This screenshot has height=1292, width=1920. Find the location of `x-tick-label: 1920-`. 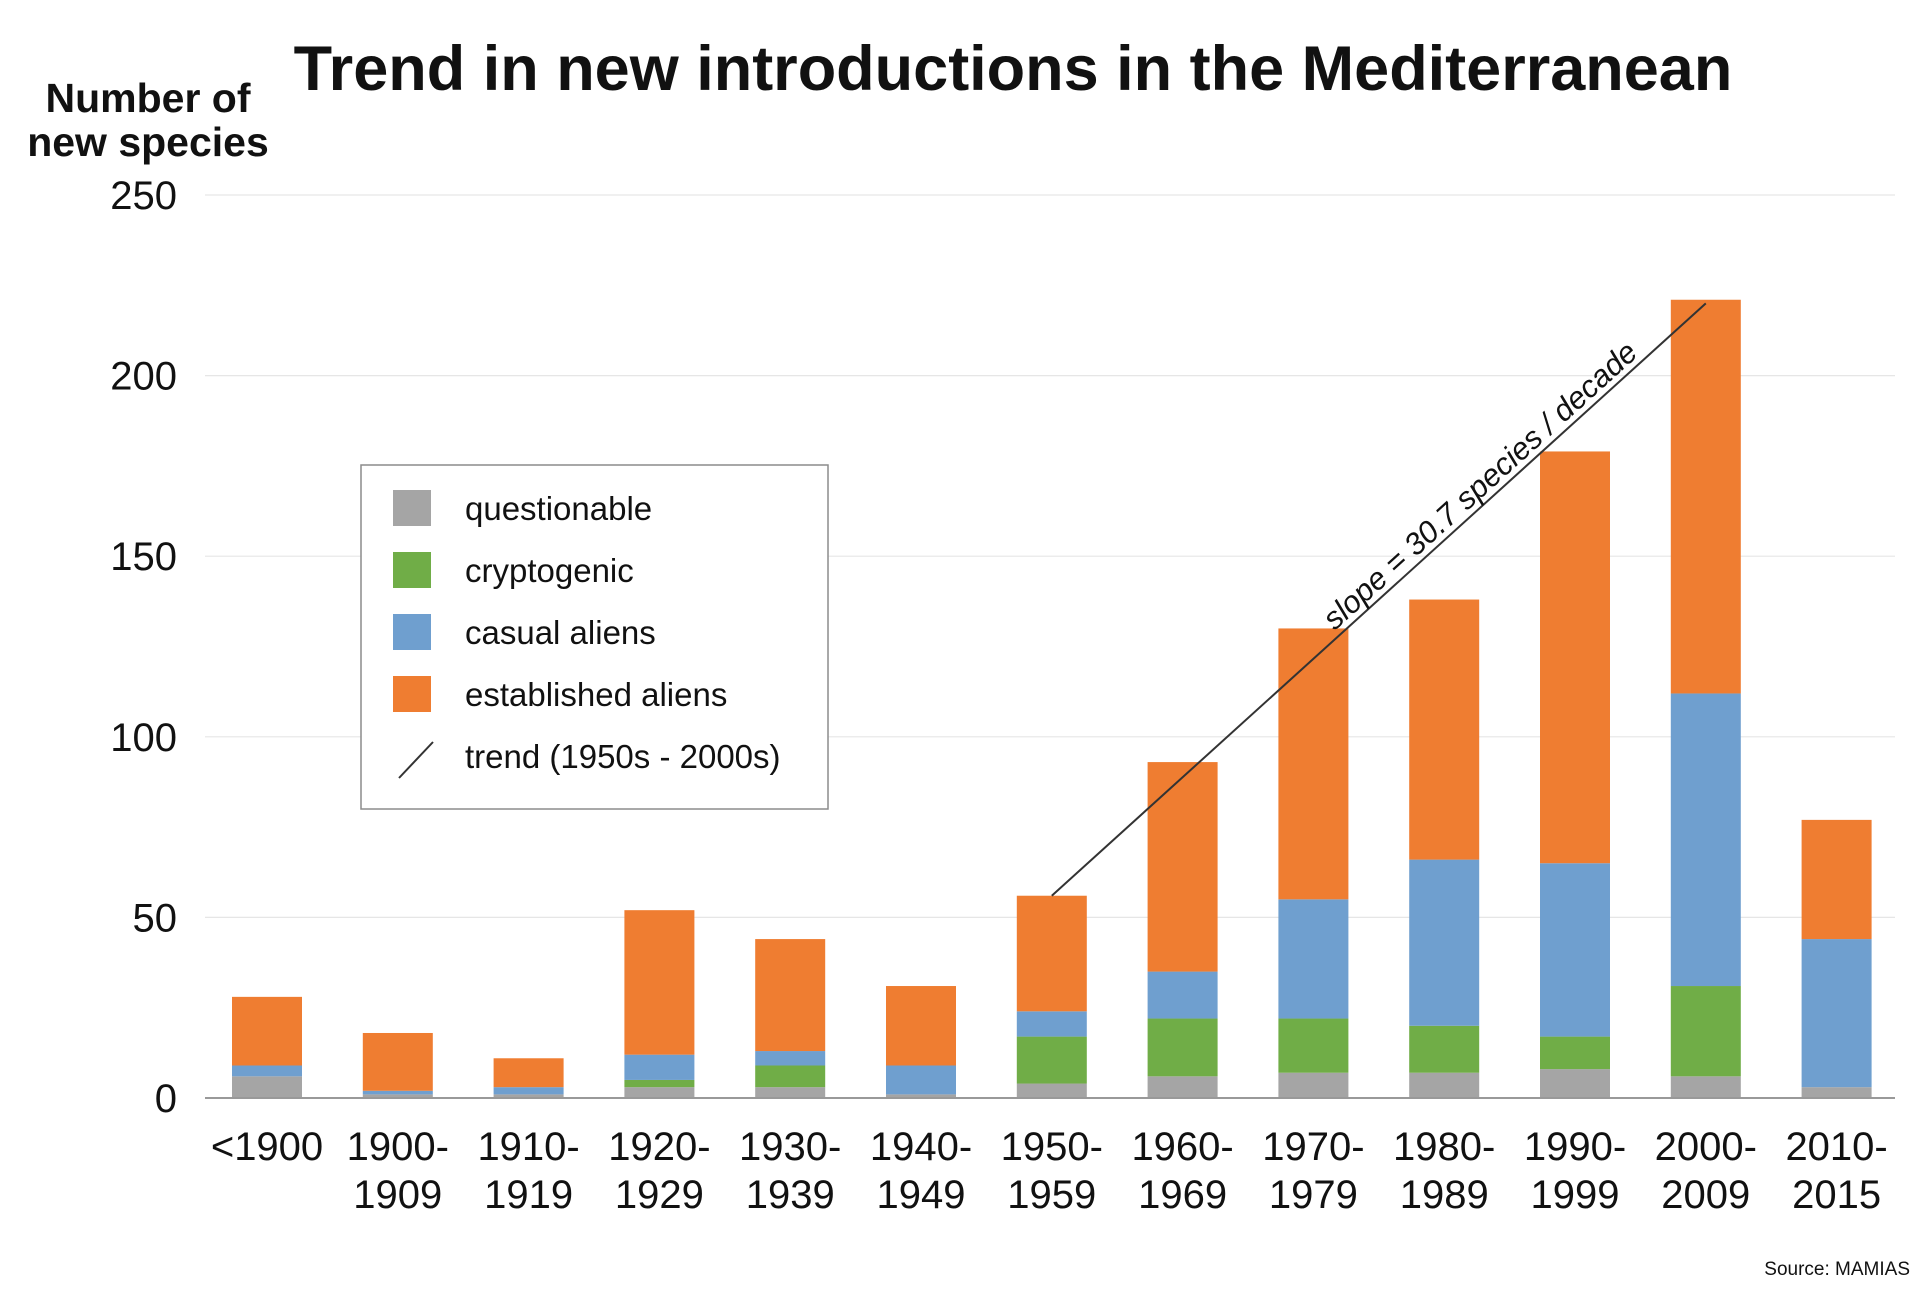

x-tick-label: 1920- is located at coordinates (659, 1147).